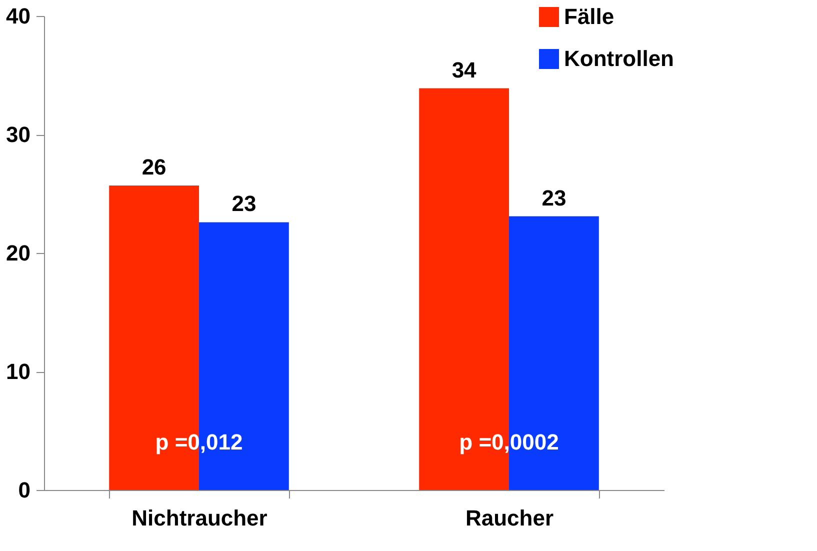 The width and height of the screenshot is (817, 551). Describe the element at coordinates (509, 518) in the screenshot. I see `x-tick-label: Raucher` at that location.